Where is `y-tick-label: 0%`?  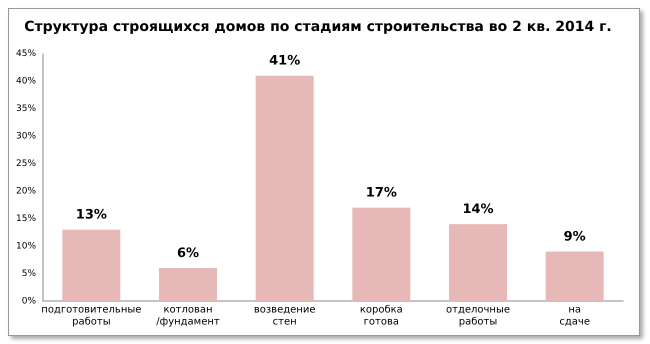 y-tick-label: 0% is located at coordinates (29, 301).